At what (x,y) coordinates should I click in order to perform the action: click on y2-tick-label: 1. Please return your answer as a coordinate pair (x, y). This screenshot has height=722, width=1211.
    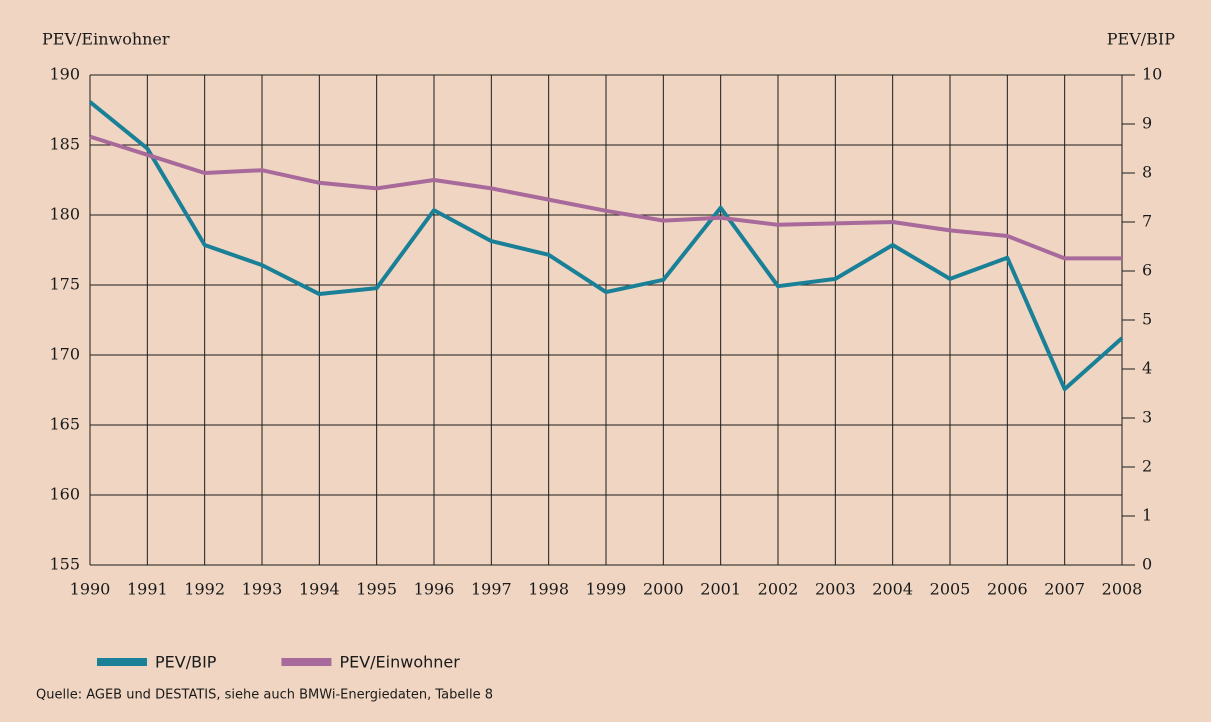
    Looking at the image, I should click on (1147, 515).